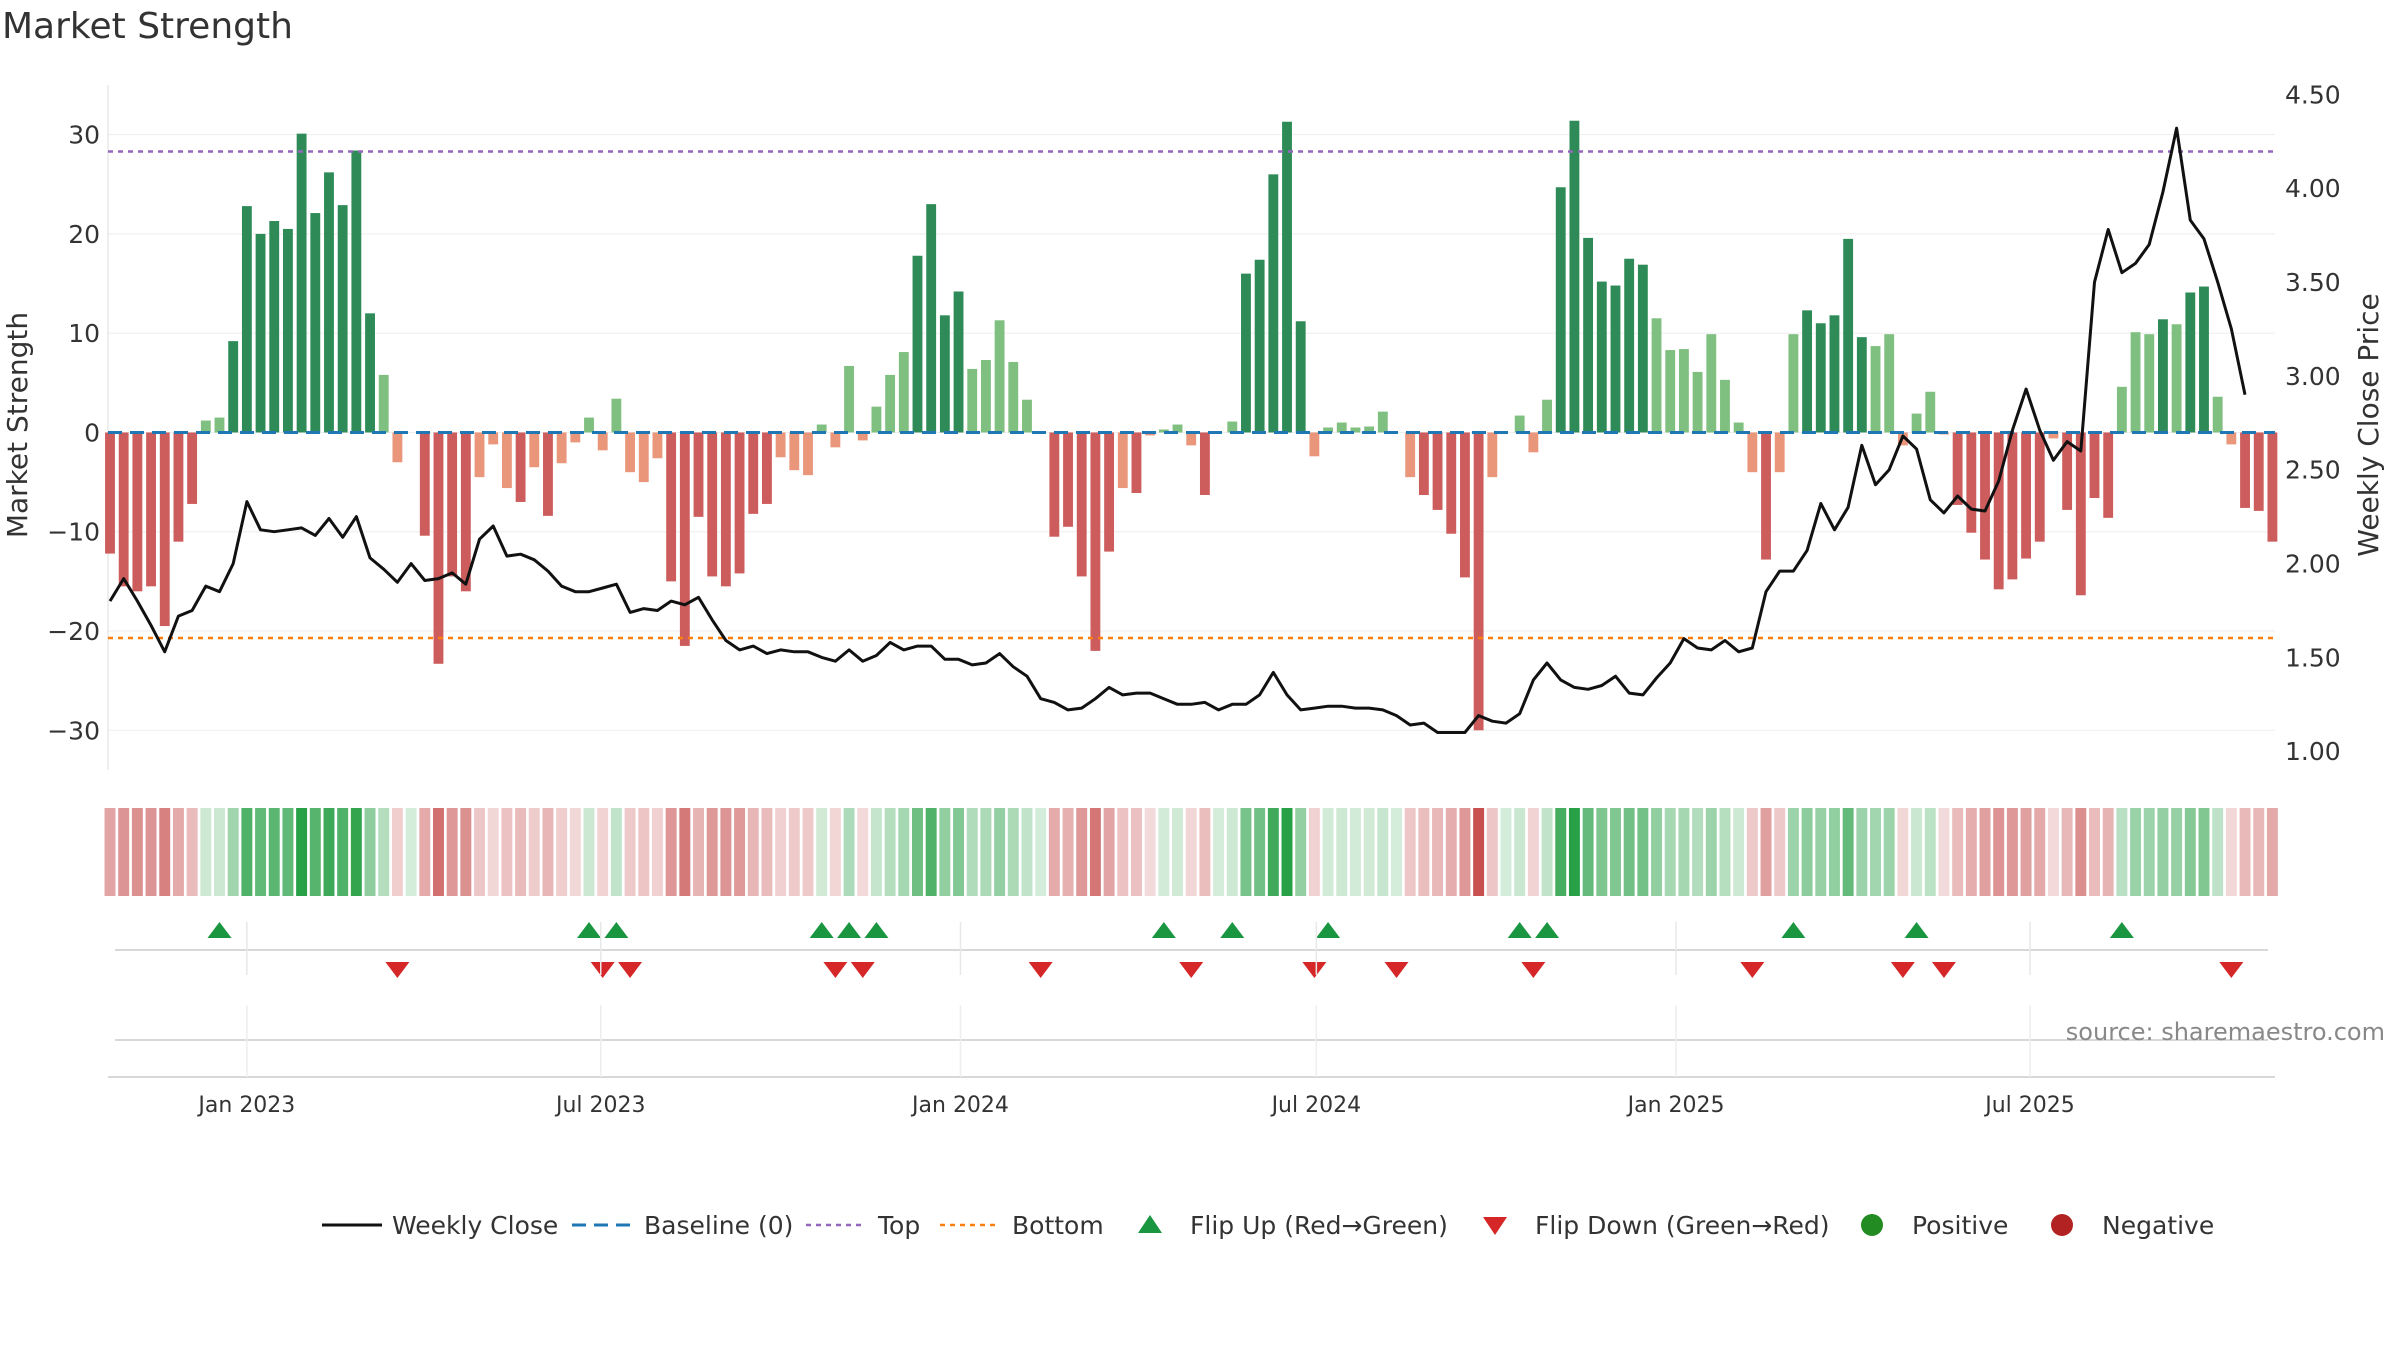 The width and height of the screenshot is (2400, 1350). I want to click on chart-title: Market Strength, so click(147, 26).